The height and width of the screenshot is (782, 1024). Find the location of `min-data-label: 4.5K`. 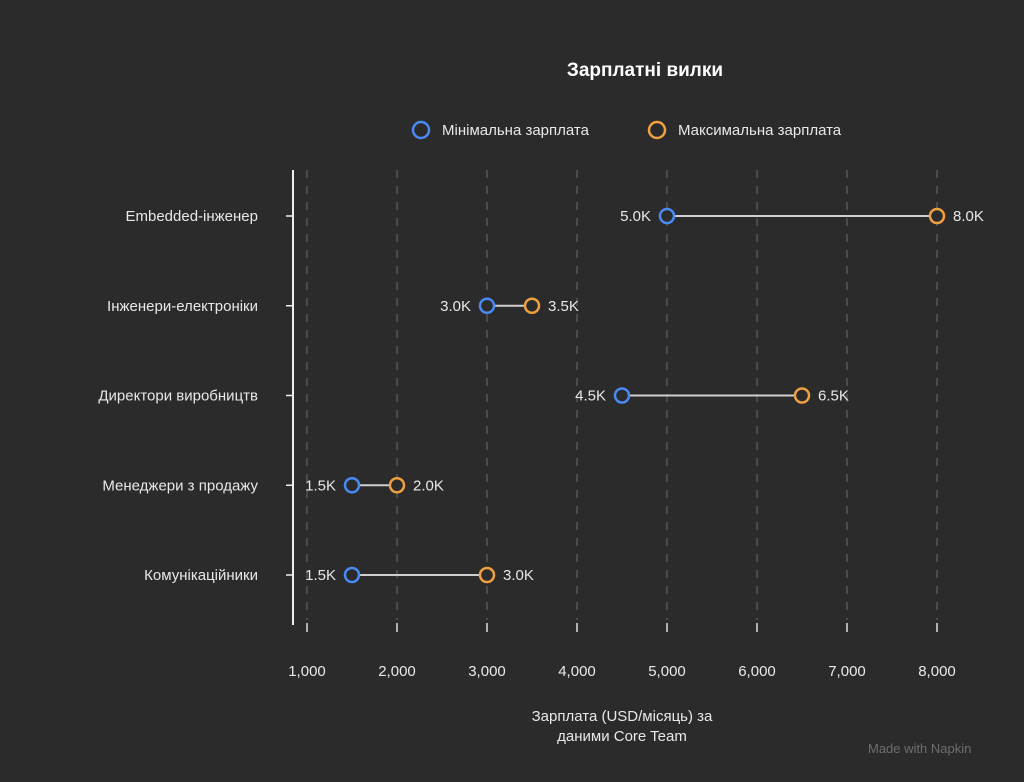

min-data-label: 4.5K is located at coordinates (590, 396).